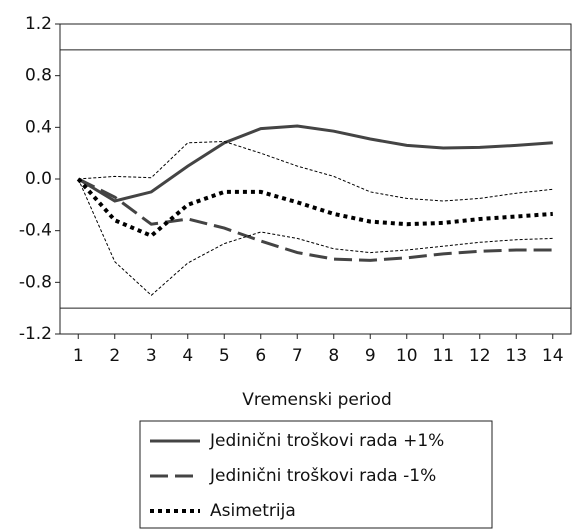 Image resolution: width=574 pixels, height=530 pixels. I want to click on y-tick-label: 0.8, so click(38, 76).